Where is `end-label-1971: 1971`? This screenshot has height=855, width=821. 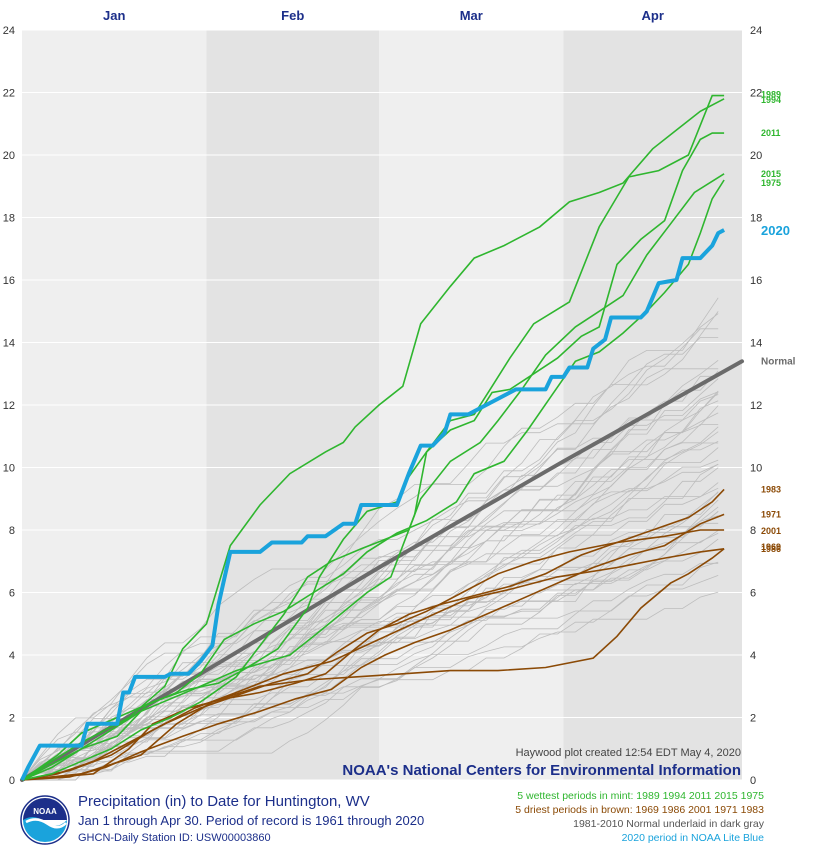 end-label-1971: 1971 is located at coordinates (771, 514).